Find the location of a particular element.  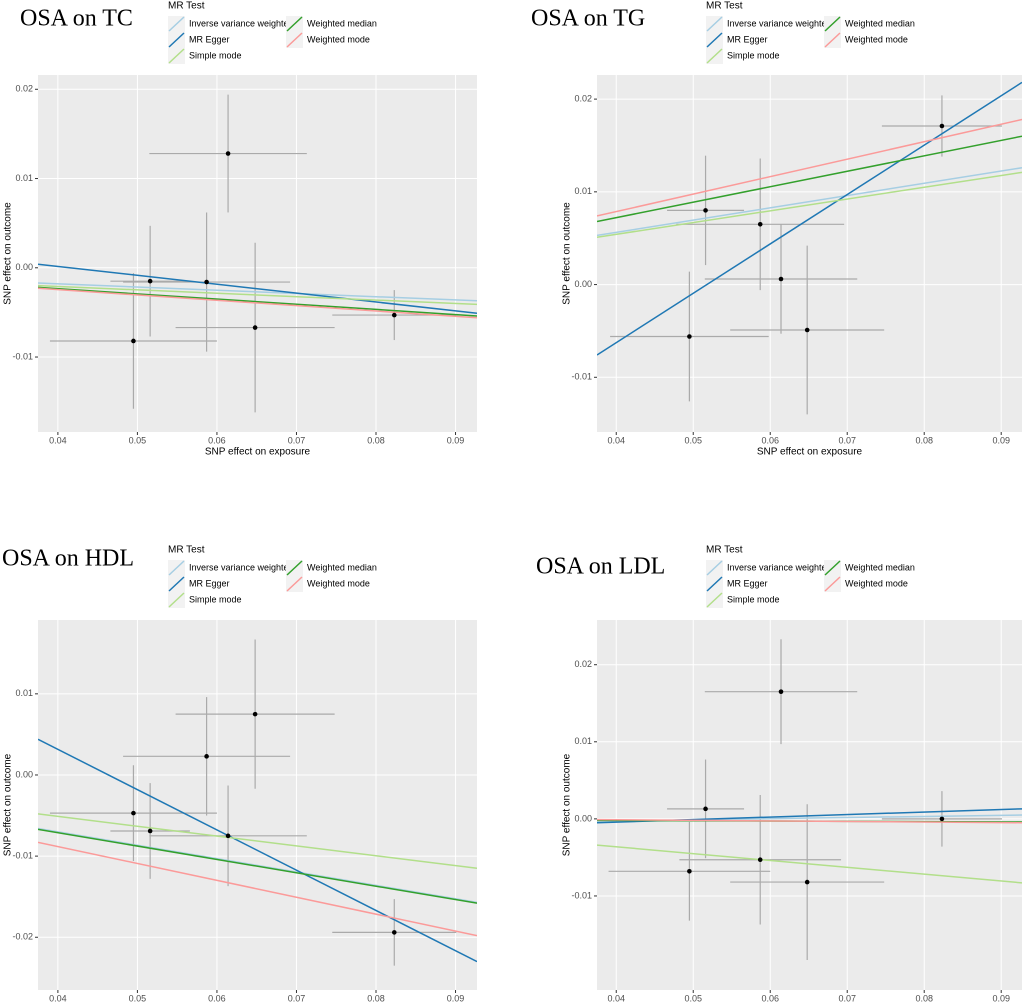

panel-title: OSA on HDL is located at coordinates (68, 559).